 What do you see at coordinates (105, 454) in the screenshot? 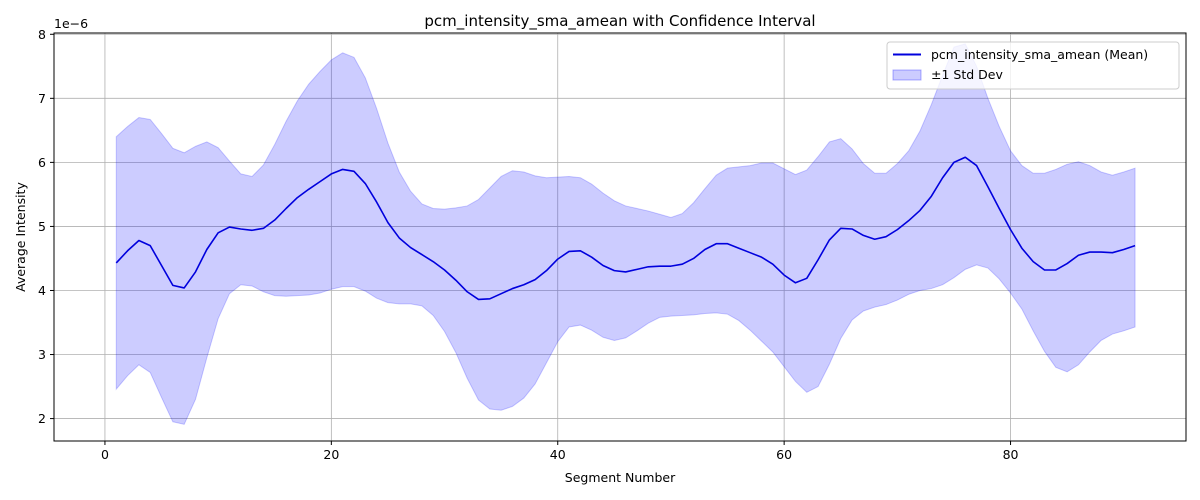
I see `x-tick-label: 0` at bounding box center [105, 454].